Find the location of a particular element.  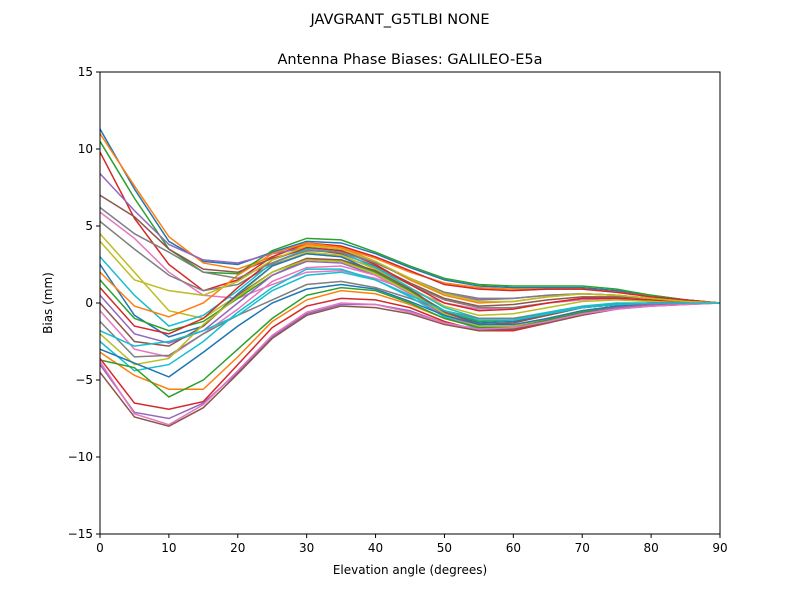

y-axis-label: Bias (mm) is located at coordinates (48, 303).